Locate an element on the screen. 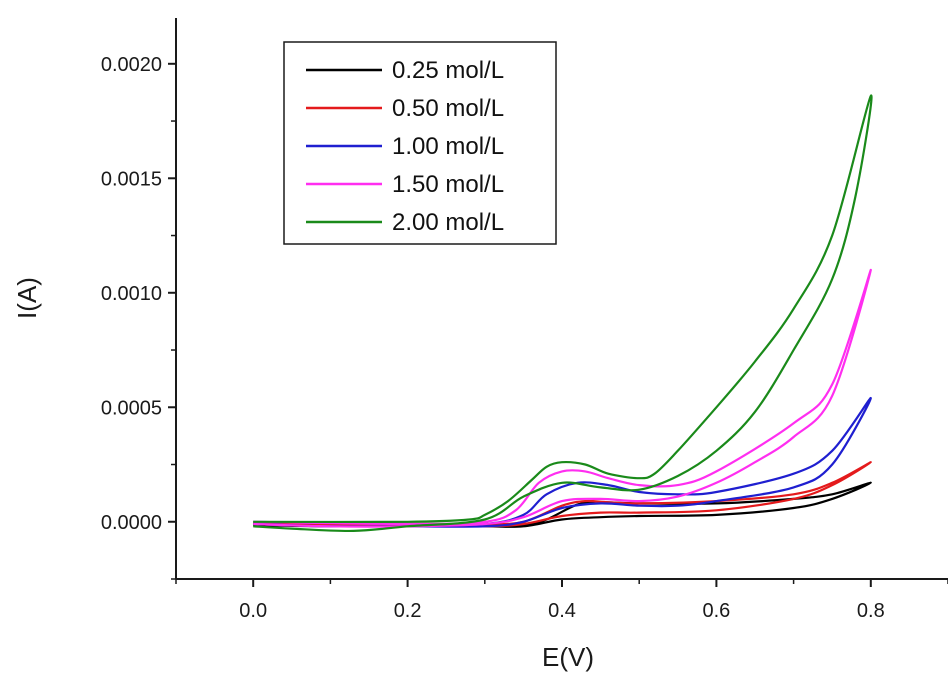 The image size is (948, 675). y-tick-label: 0.0015 is located at coordinates (131, 179).